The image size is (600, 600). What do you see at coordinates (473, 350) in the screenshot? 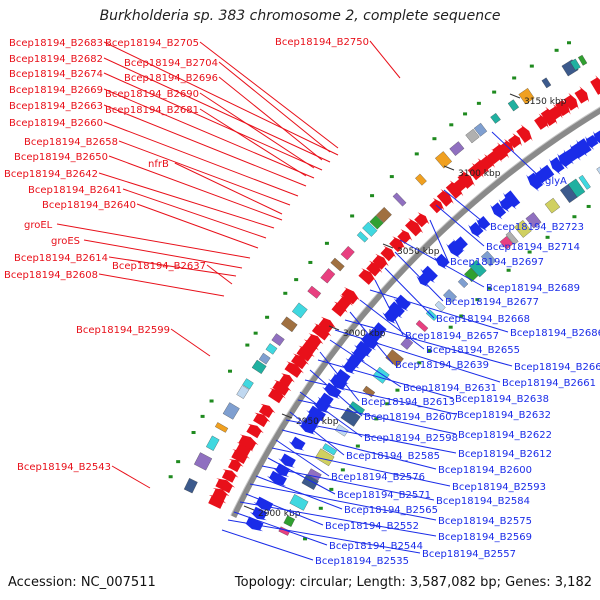
I see `reverse-gene-label: Bcep18194_B2655` at bounding box center [473, 350].